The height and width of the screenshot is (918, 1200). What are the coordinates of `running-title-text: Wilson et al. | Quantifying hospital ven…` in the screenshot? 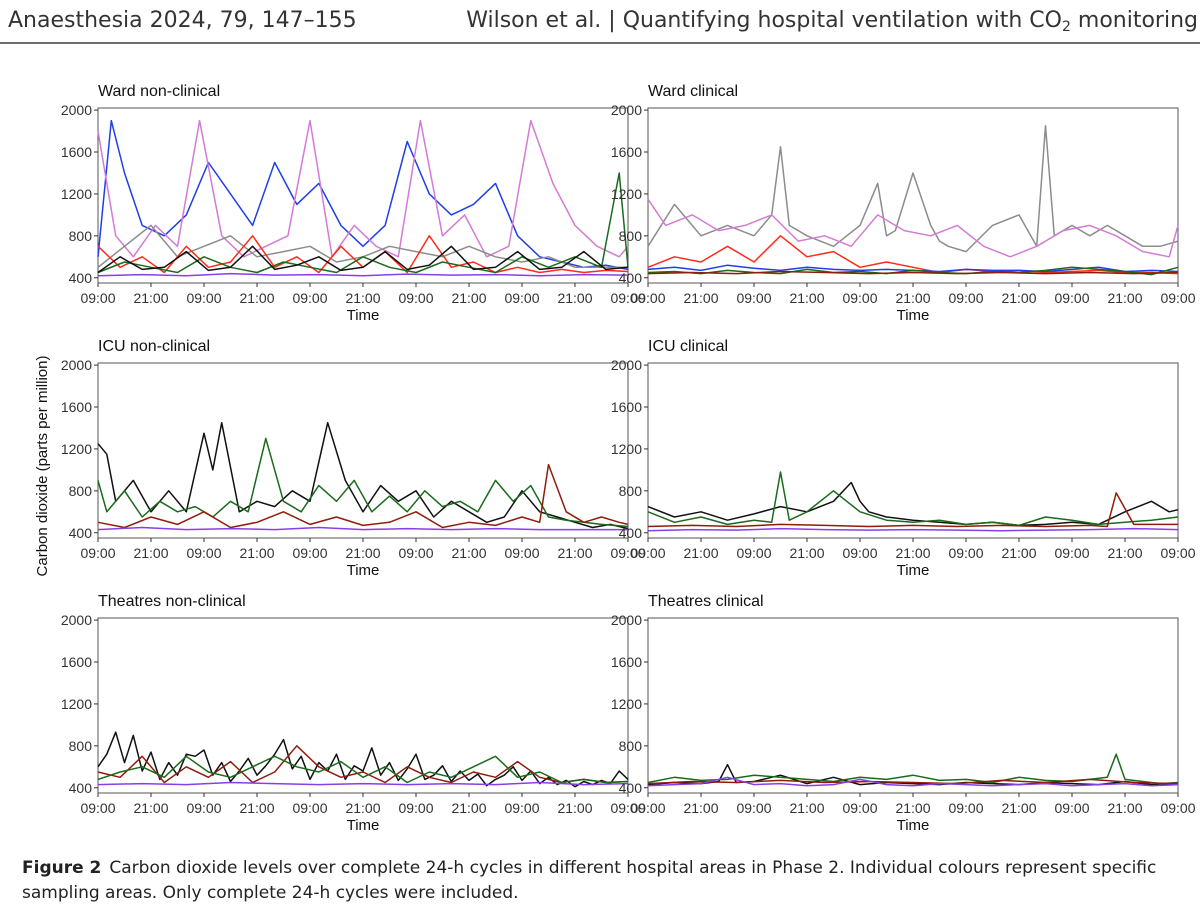 It's located at (764, 20).